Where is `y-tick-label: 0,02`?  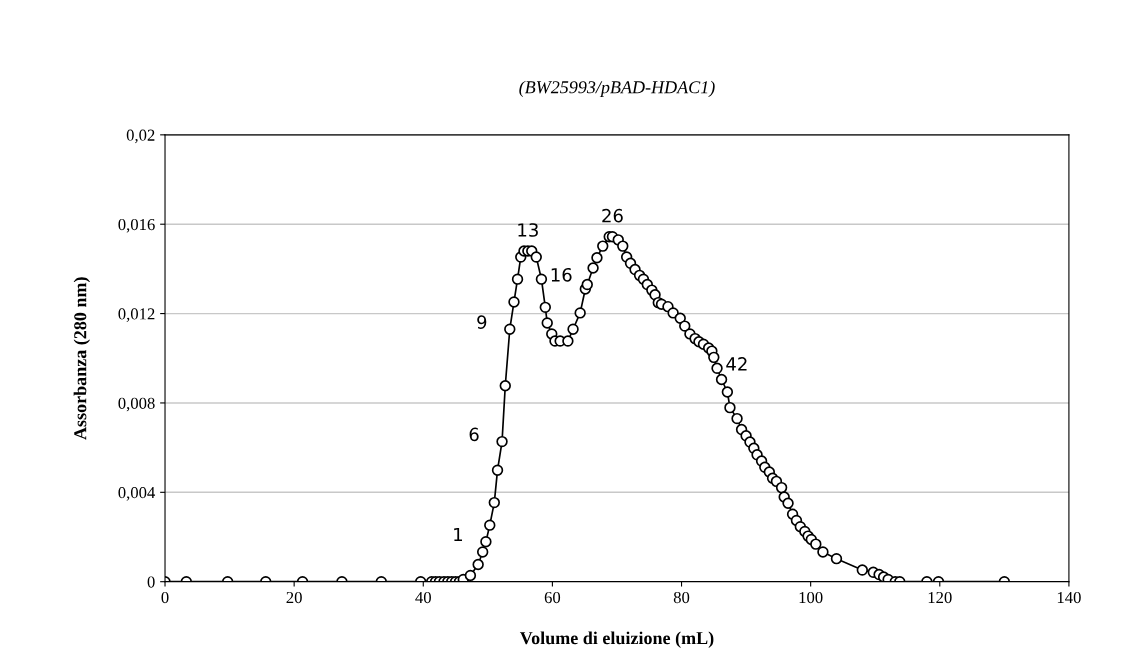 y-tick-label: 0,02 is located at coordinates (140, 136).